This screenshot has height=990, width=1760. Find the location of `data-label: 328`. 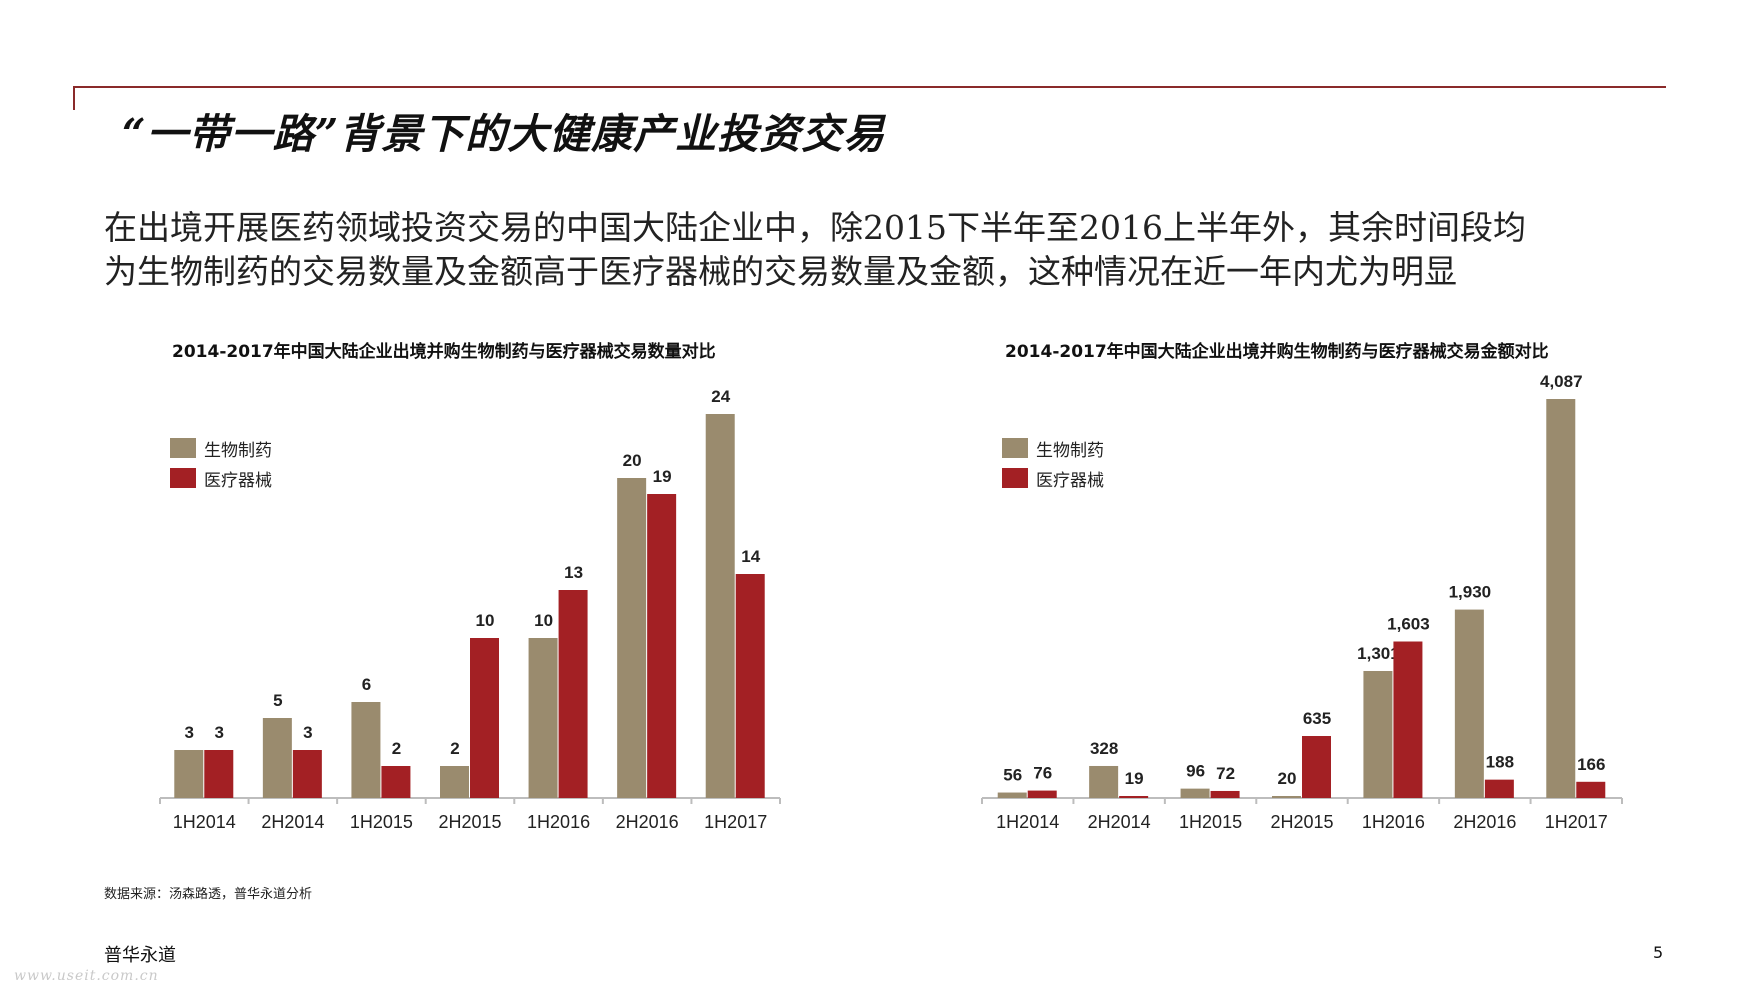

data-label: 328 is located at coordinates (1104, 748).